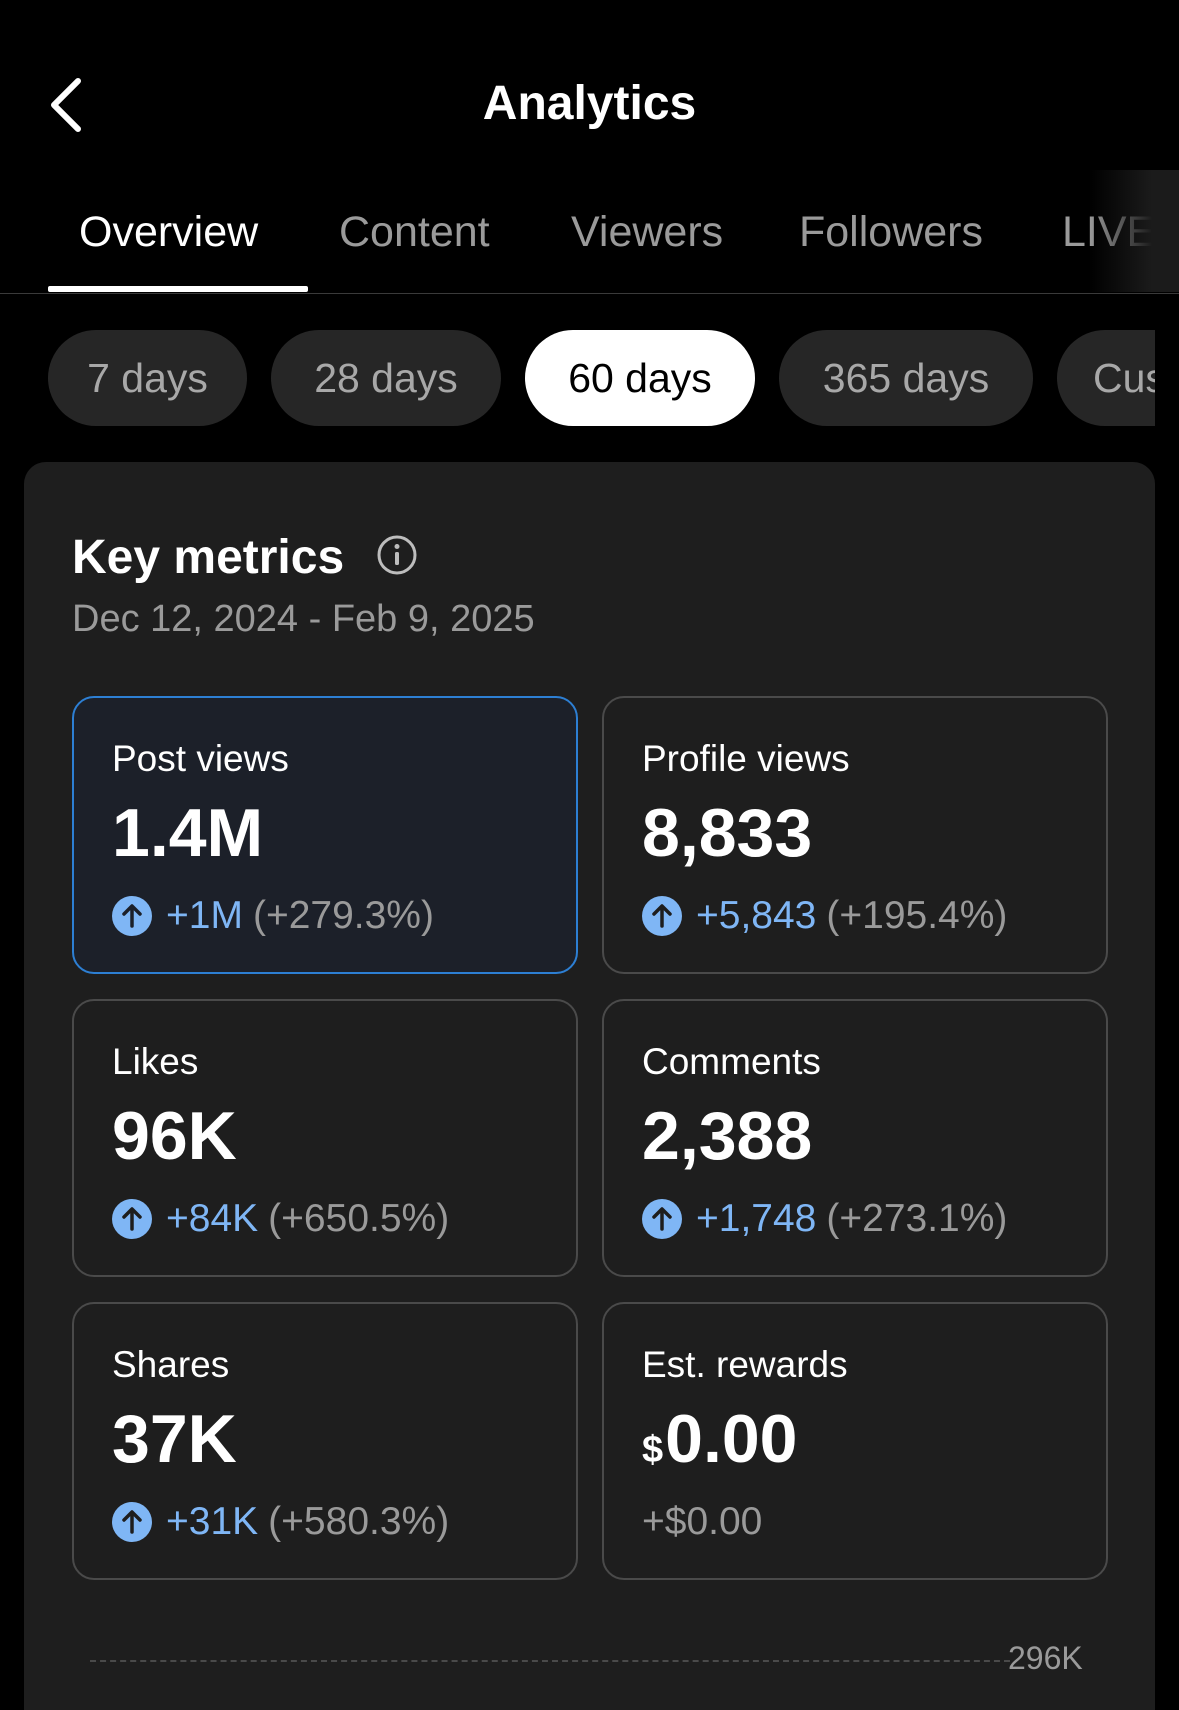 The width and height of the screenshot is (1179, 1710). What do you see at coordinates (359, 1521) in the screenshot?
I see `metric-percent: (+580.3%)` at bounding box center [359, 1521].